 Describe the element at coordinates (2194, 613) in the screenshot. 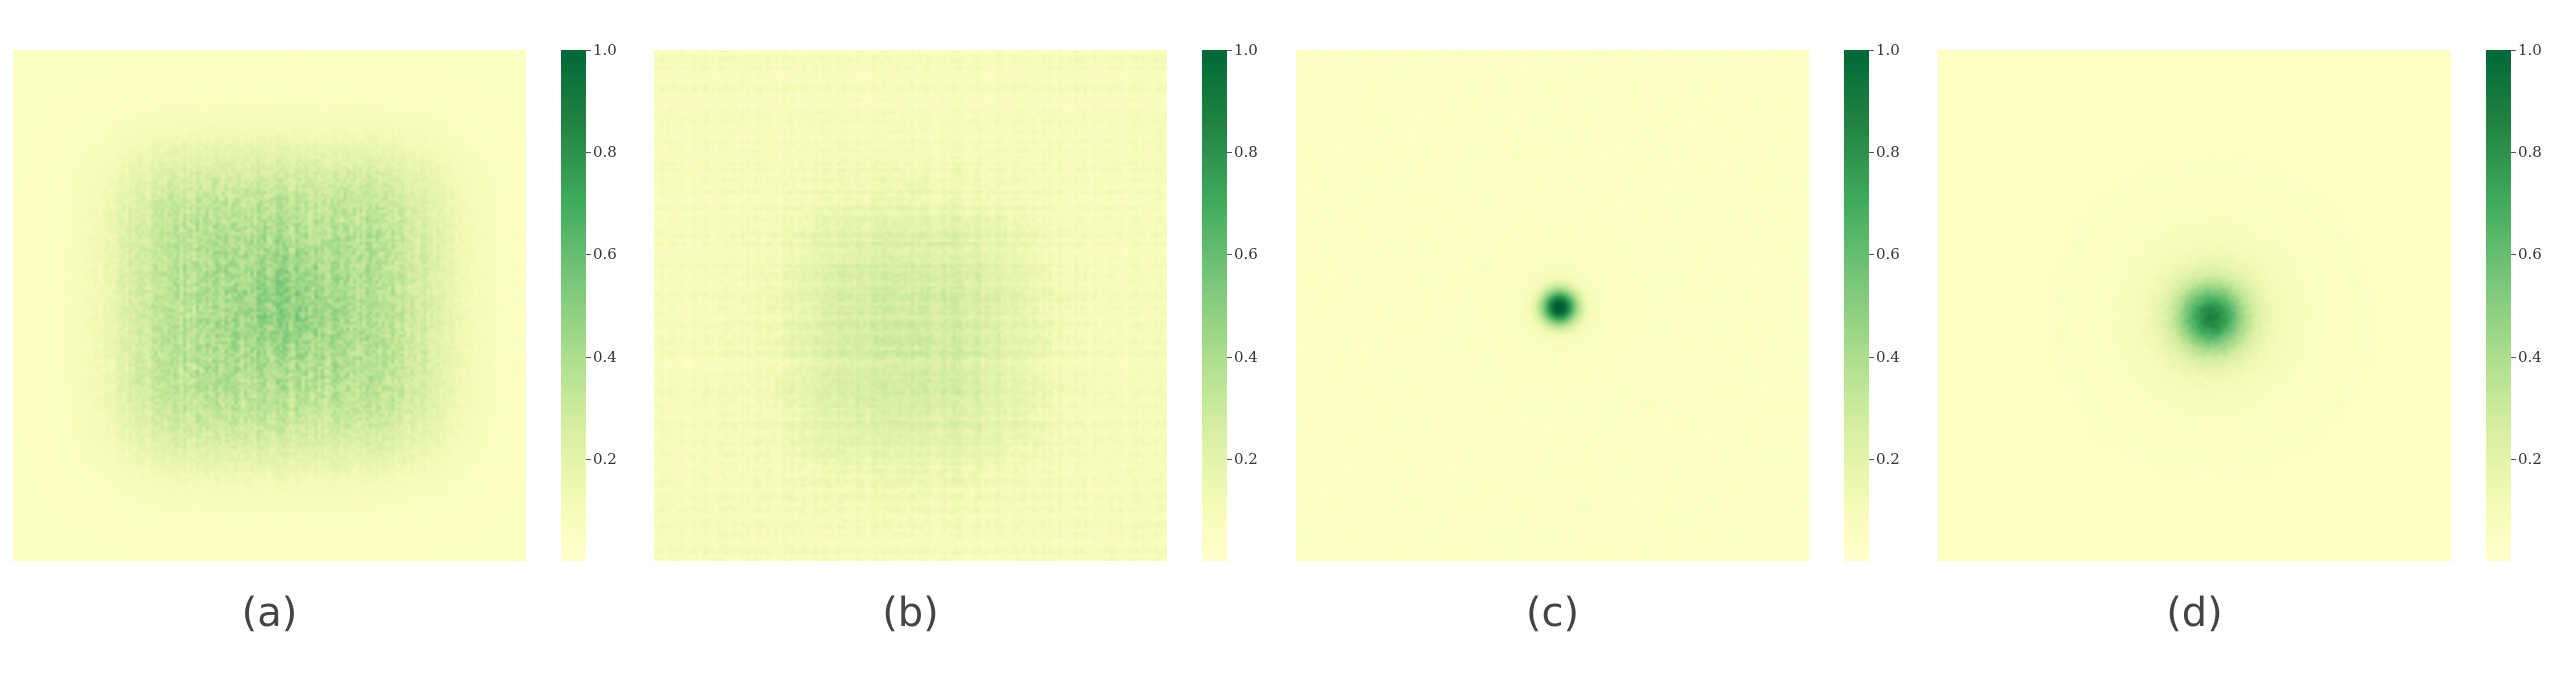

I see `panel-label: (d)` at that location.